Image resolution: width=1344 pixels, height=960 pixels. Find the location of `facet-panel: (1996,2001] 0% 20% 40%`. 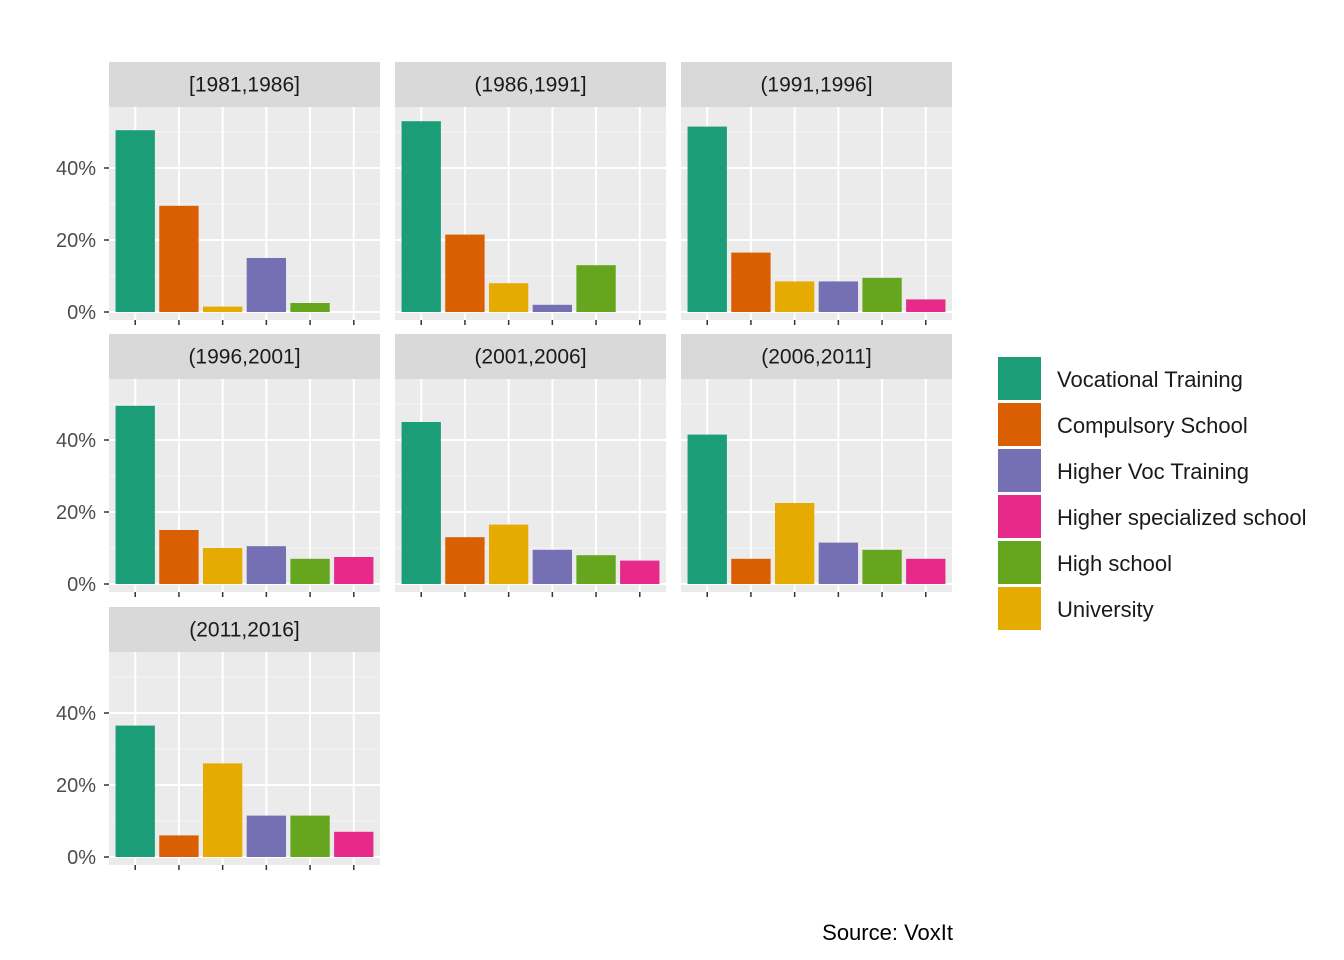

facet-panel: (1996,2001] 0% 20% 40% is located at coordinates (218, 465).